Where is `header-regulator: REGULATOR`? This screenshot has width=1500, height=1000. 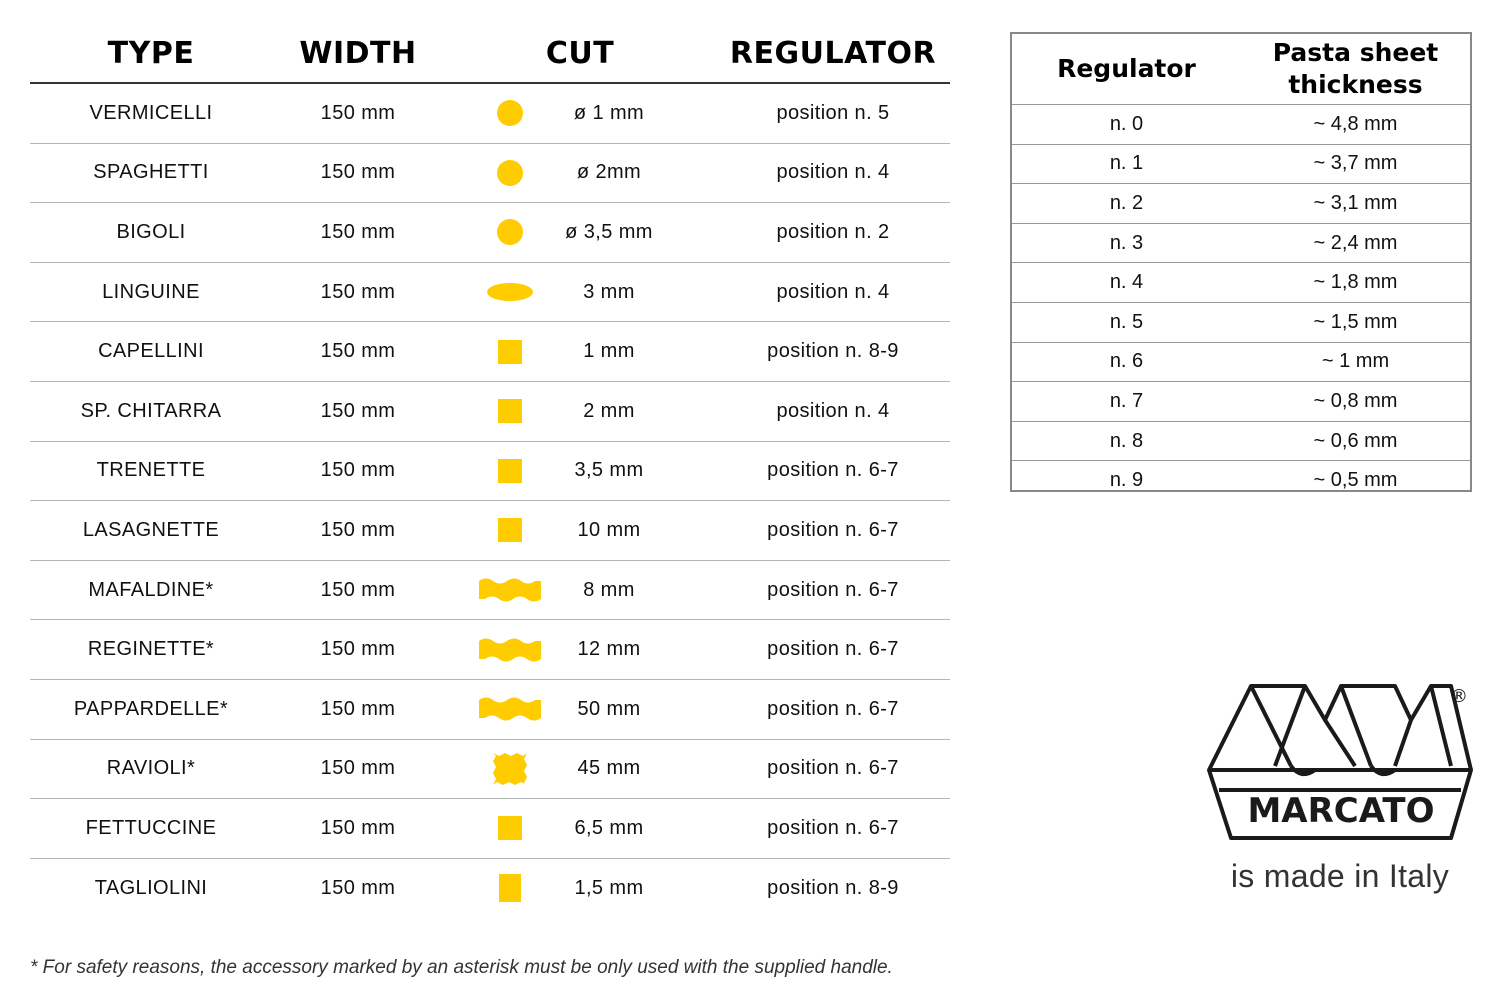
header-regulator: REGULATOR is located at coordinates (833, 53).